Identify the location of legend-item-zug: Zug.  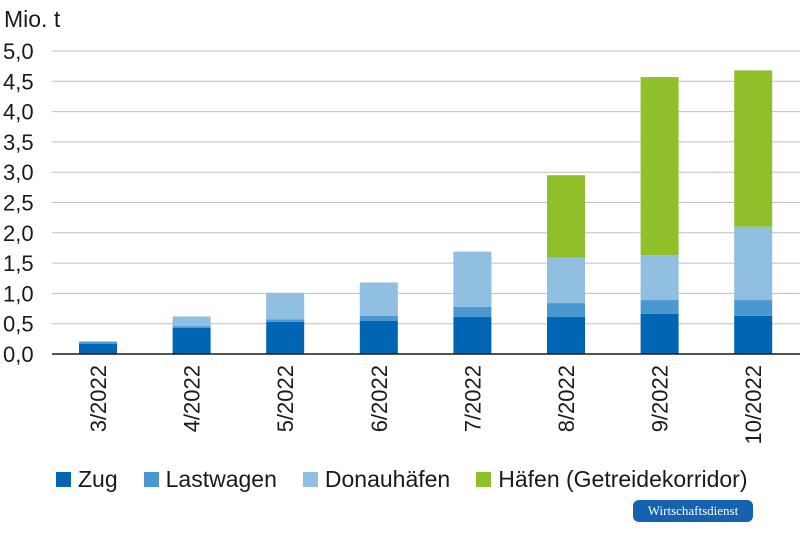
(87, 479).